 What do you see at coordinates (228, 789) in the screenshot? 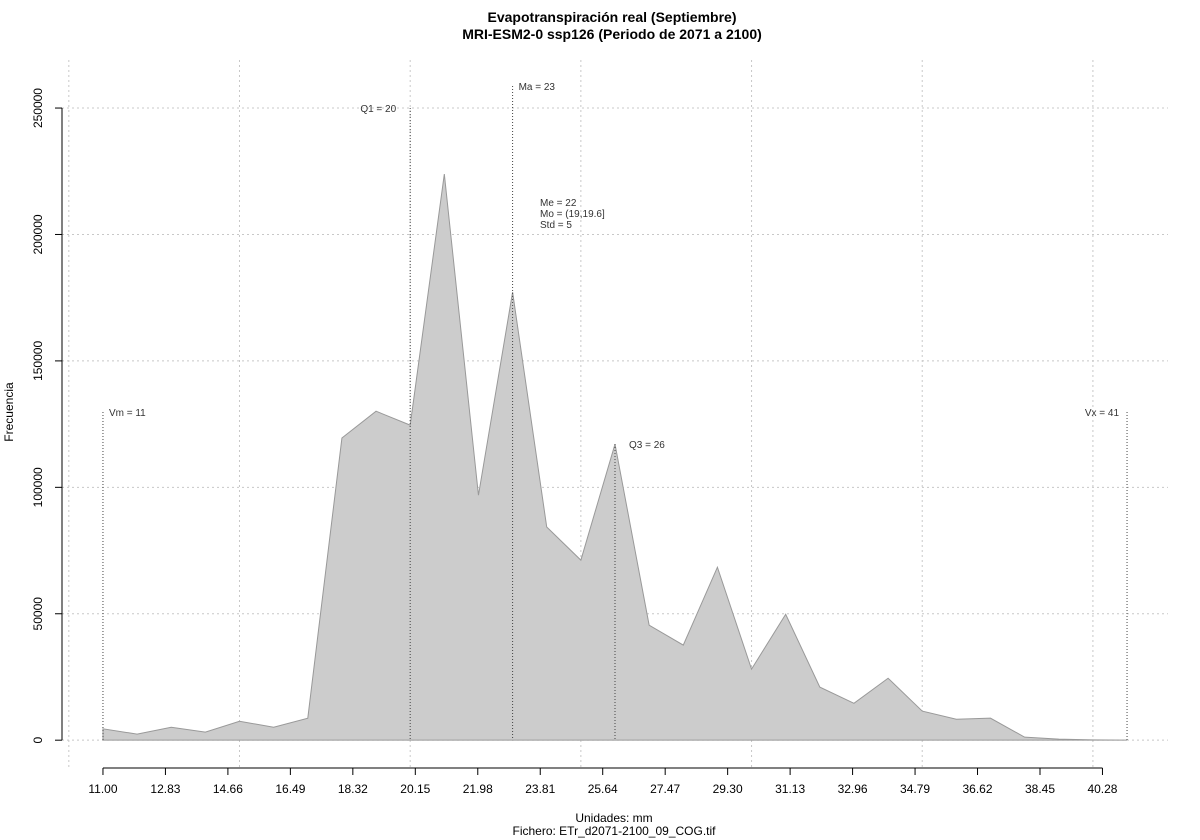
I see `x-tick-label: 14.66` at bounding box center [228, 789].